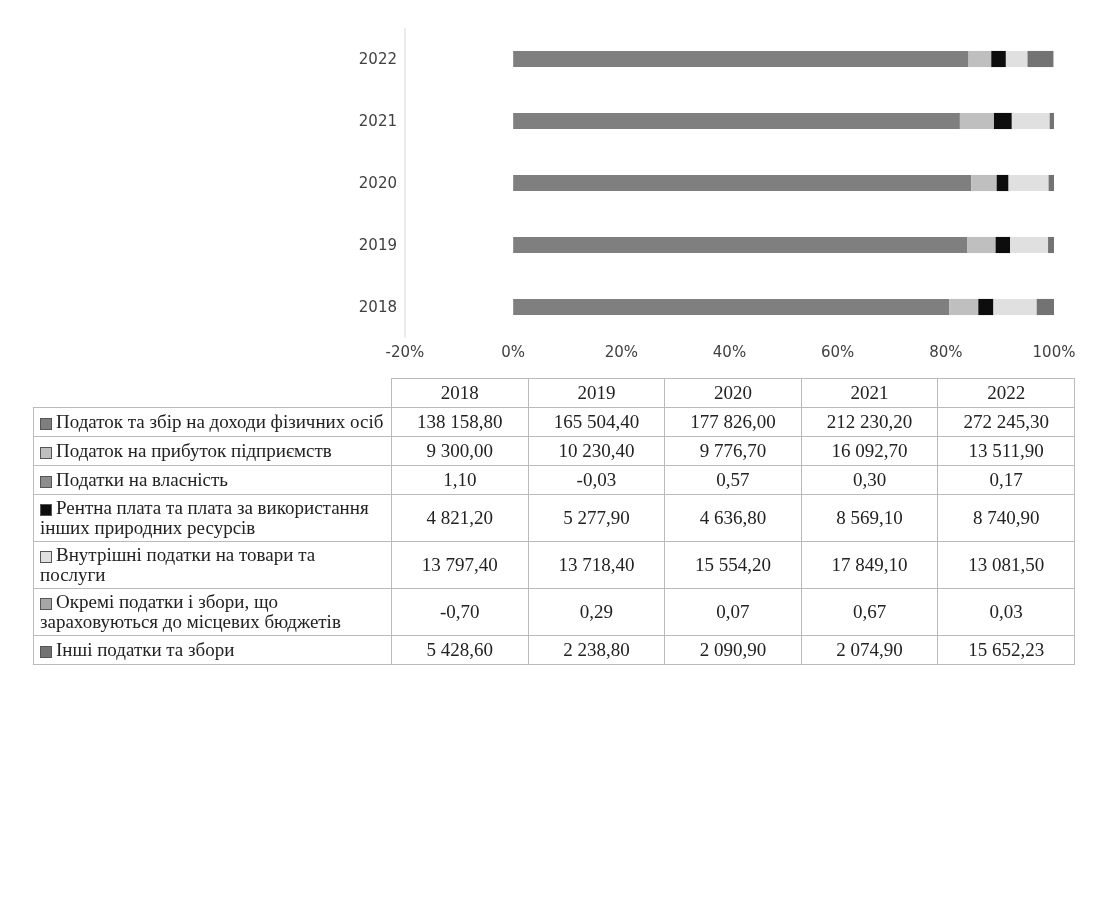 The image size is (1094, 902). What do you see at coordinates (1006, 422) in the screenshot?
I see `text: 272 245,30` at bounding box center [1006, 422].